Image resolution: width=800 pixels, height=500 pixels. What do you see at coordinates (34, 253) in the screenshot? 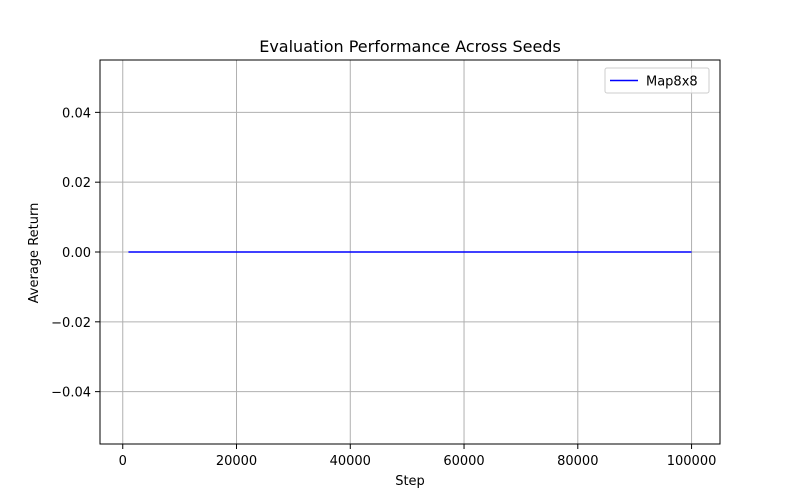
I see `y-axis-label: Average Return` at bounding box center [34, 253].